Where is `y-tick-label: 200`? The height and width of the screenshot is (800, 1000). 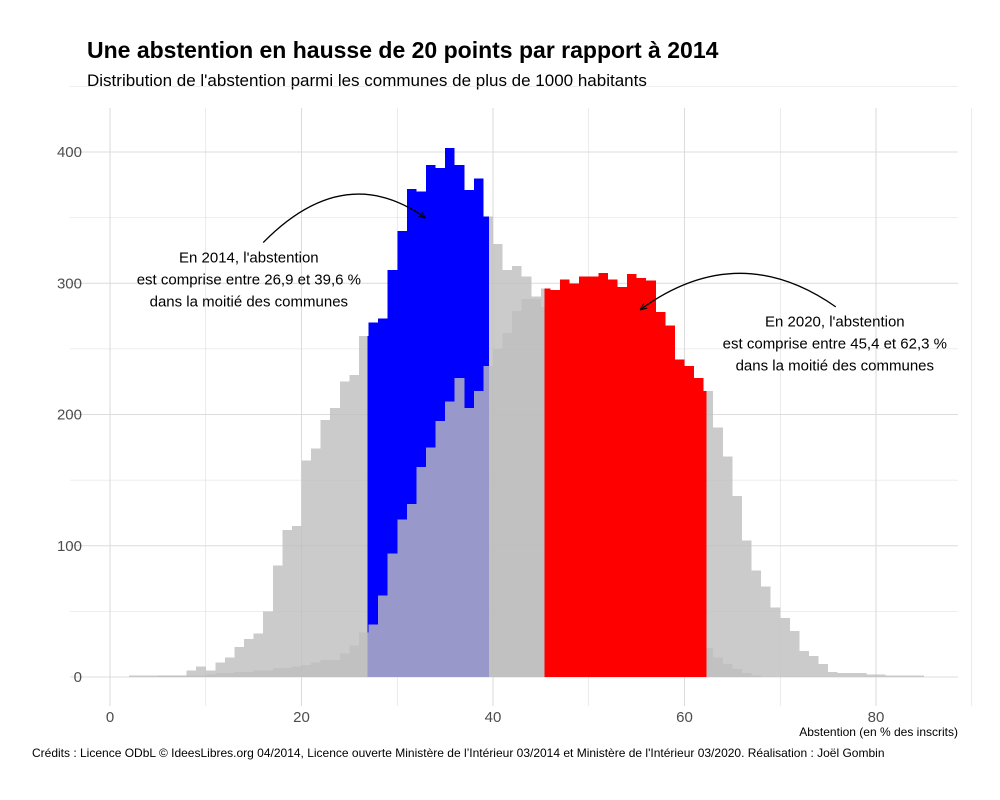
y-tick-label: 200 is located at coordinates (69, 415).